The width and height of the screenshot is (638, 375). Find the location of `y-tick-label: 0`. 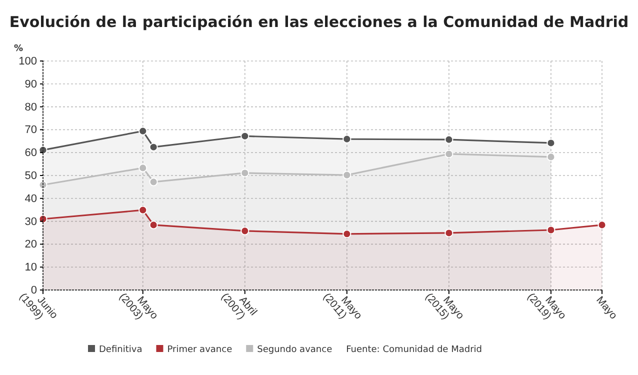

y-tick-label: 0 is located at coordinates (33, 290).